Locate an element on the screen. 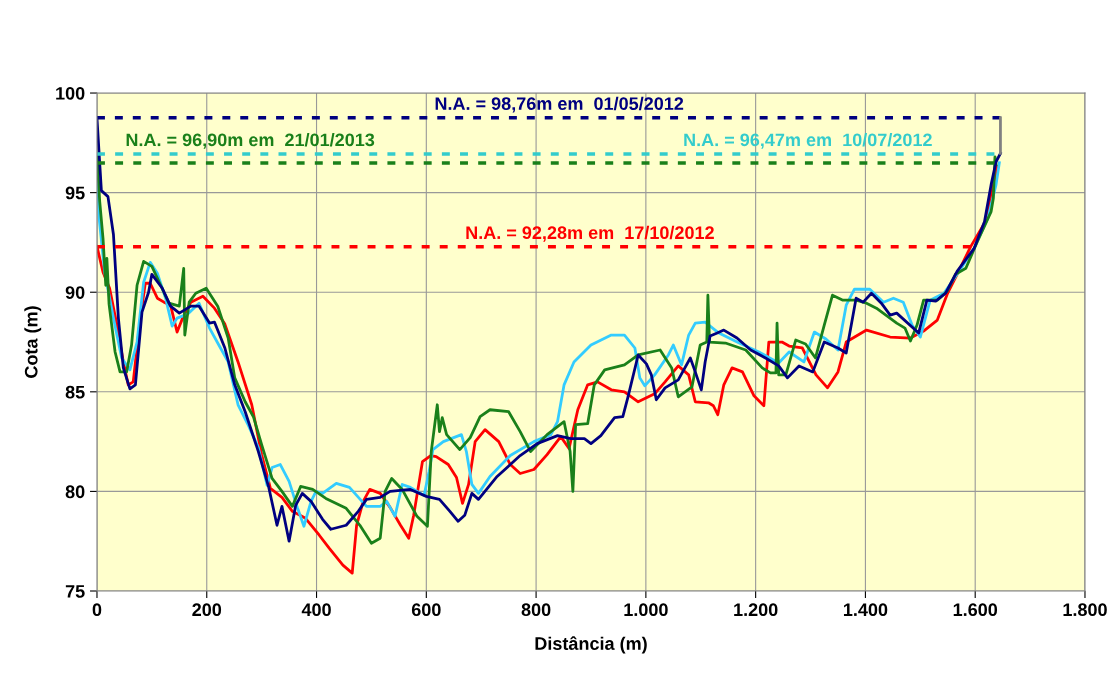  annotation: N.A. = 92,28m em 17/10/2012 is located at coordinates (590, 233).